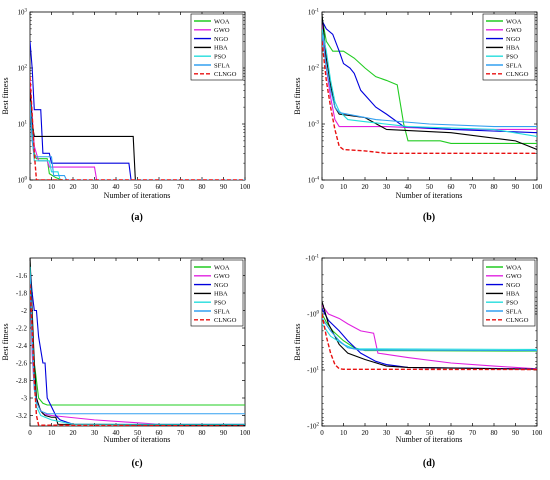 The image size is (550, 480). What do you see at coordinates (203, 433) in the screenshot?
I see `x-tick-label: 80` at bounding box center [203, 433].